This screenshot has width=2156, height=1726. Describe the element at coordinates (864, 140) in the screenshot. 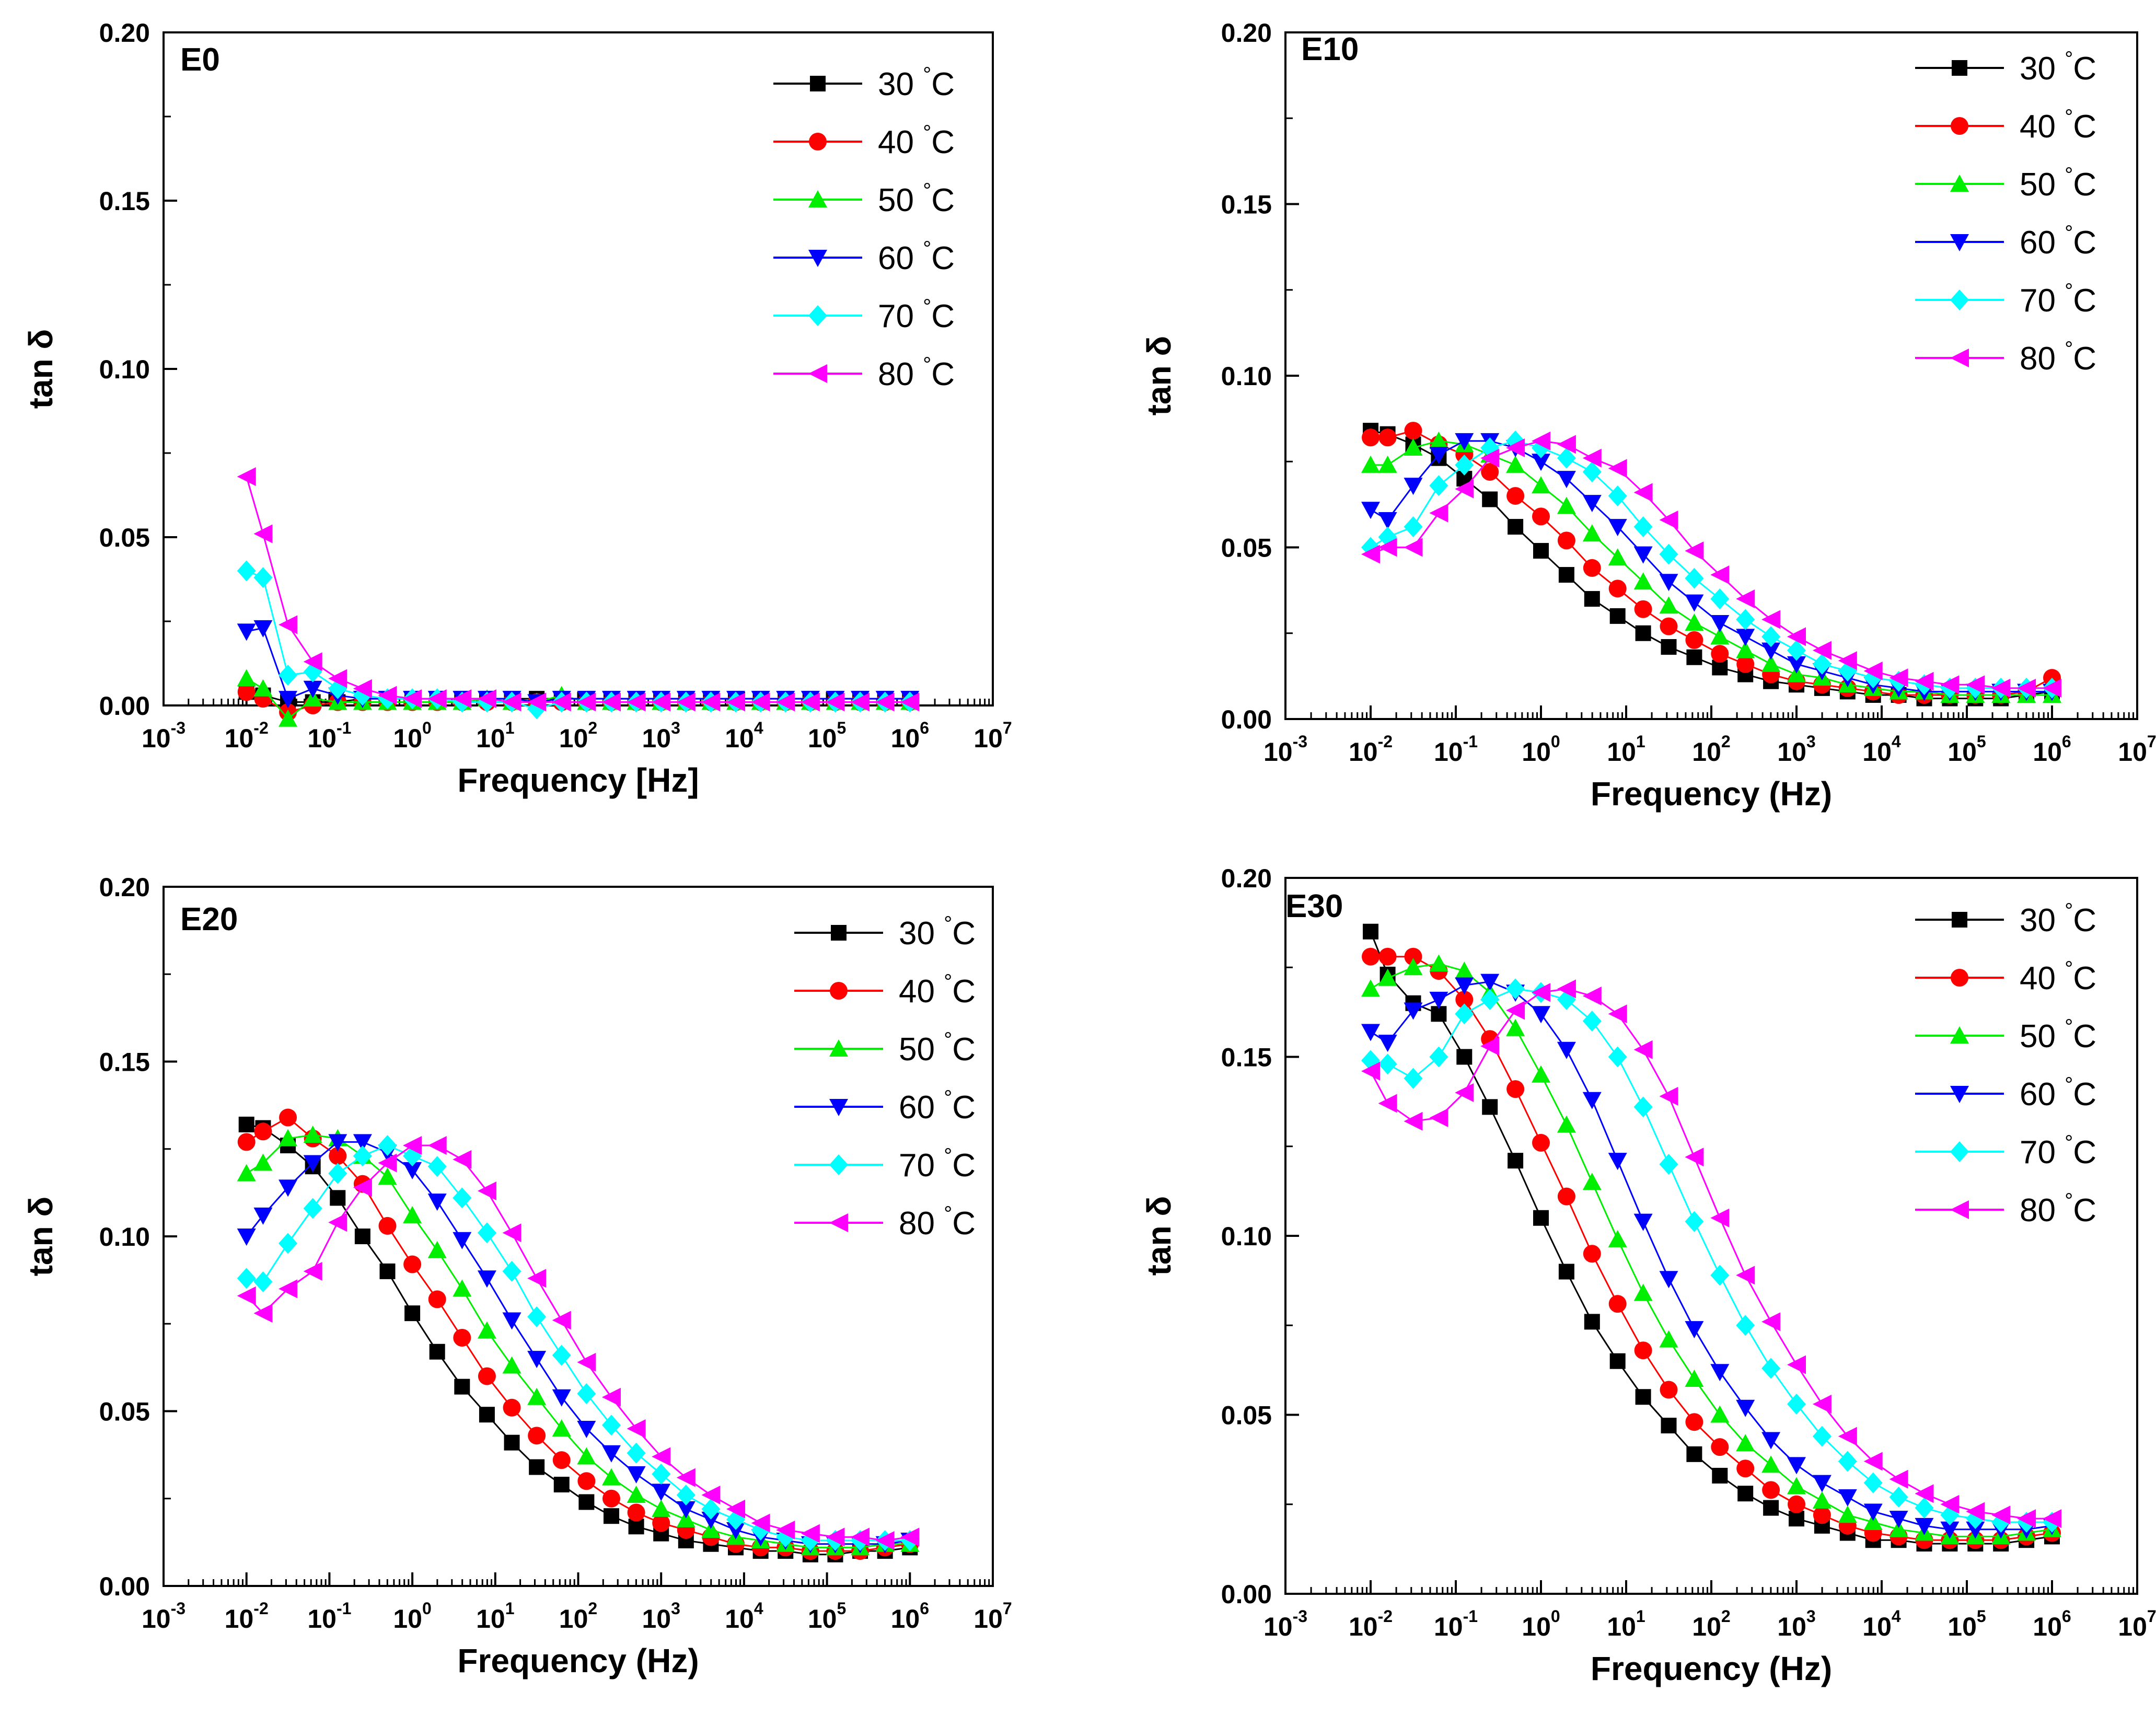

I see `legend-entry: 40 °C` at that location.